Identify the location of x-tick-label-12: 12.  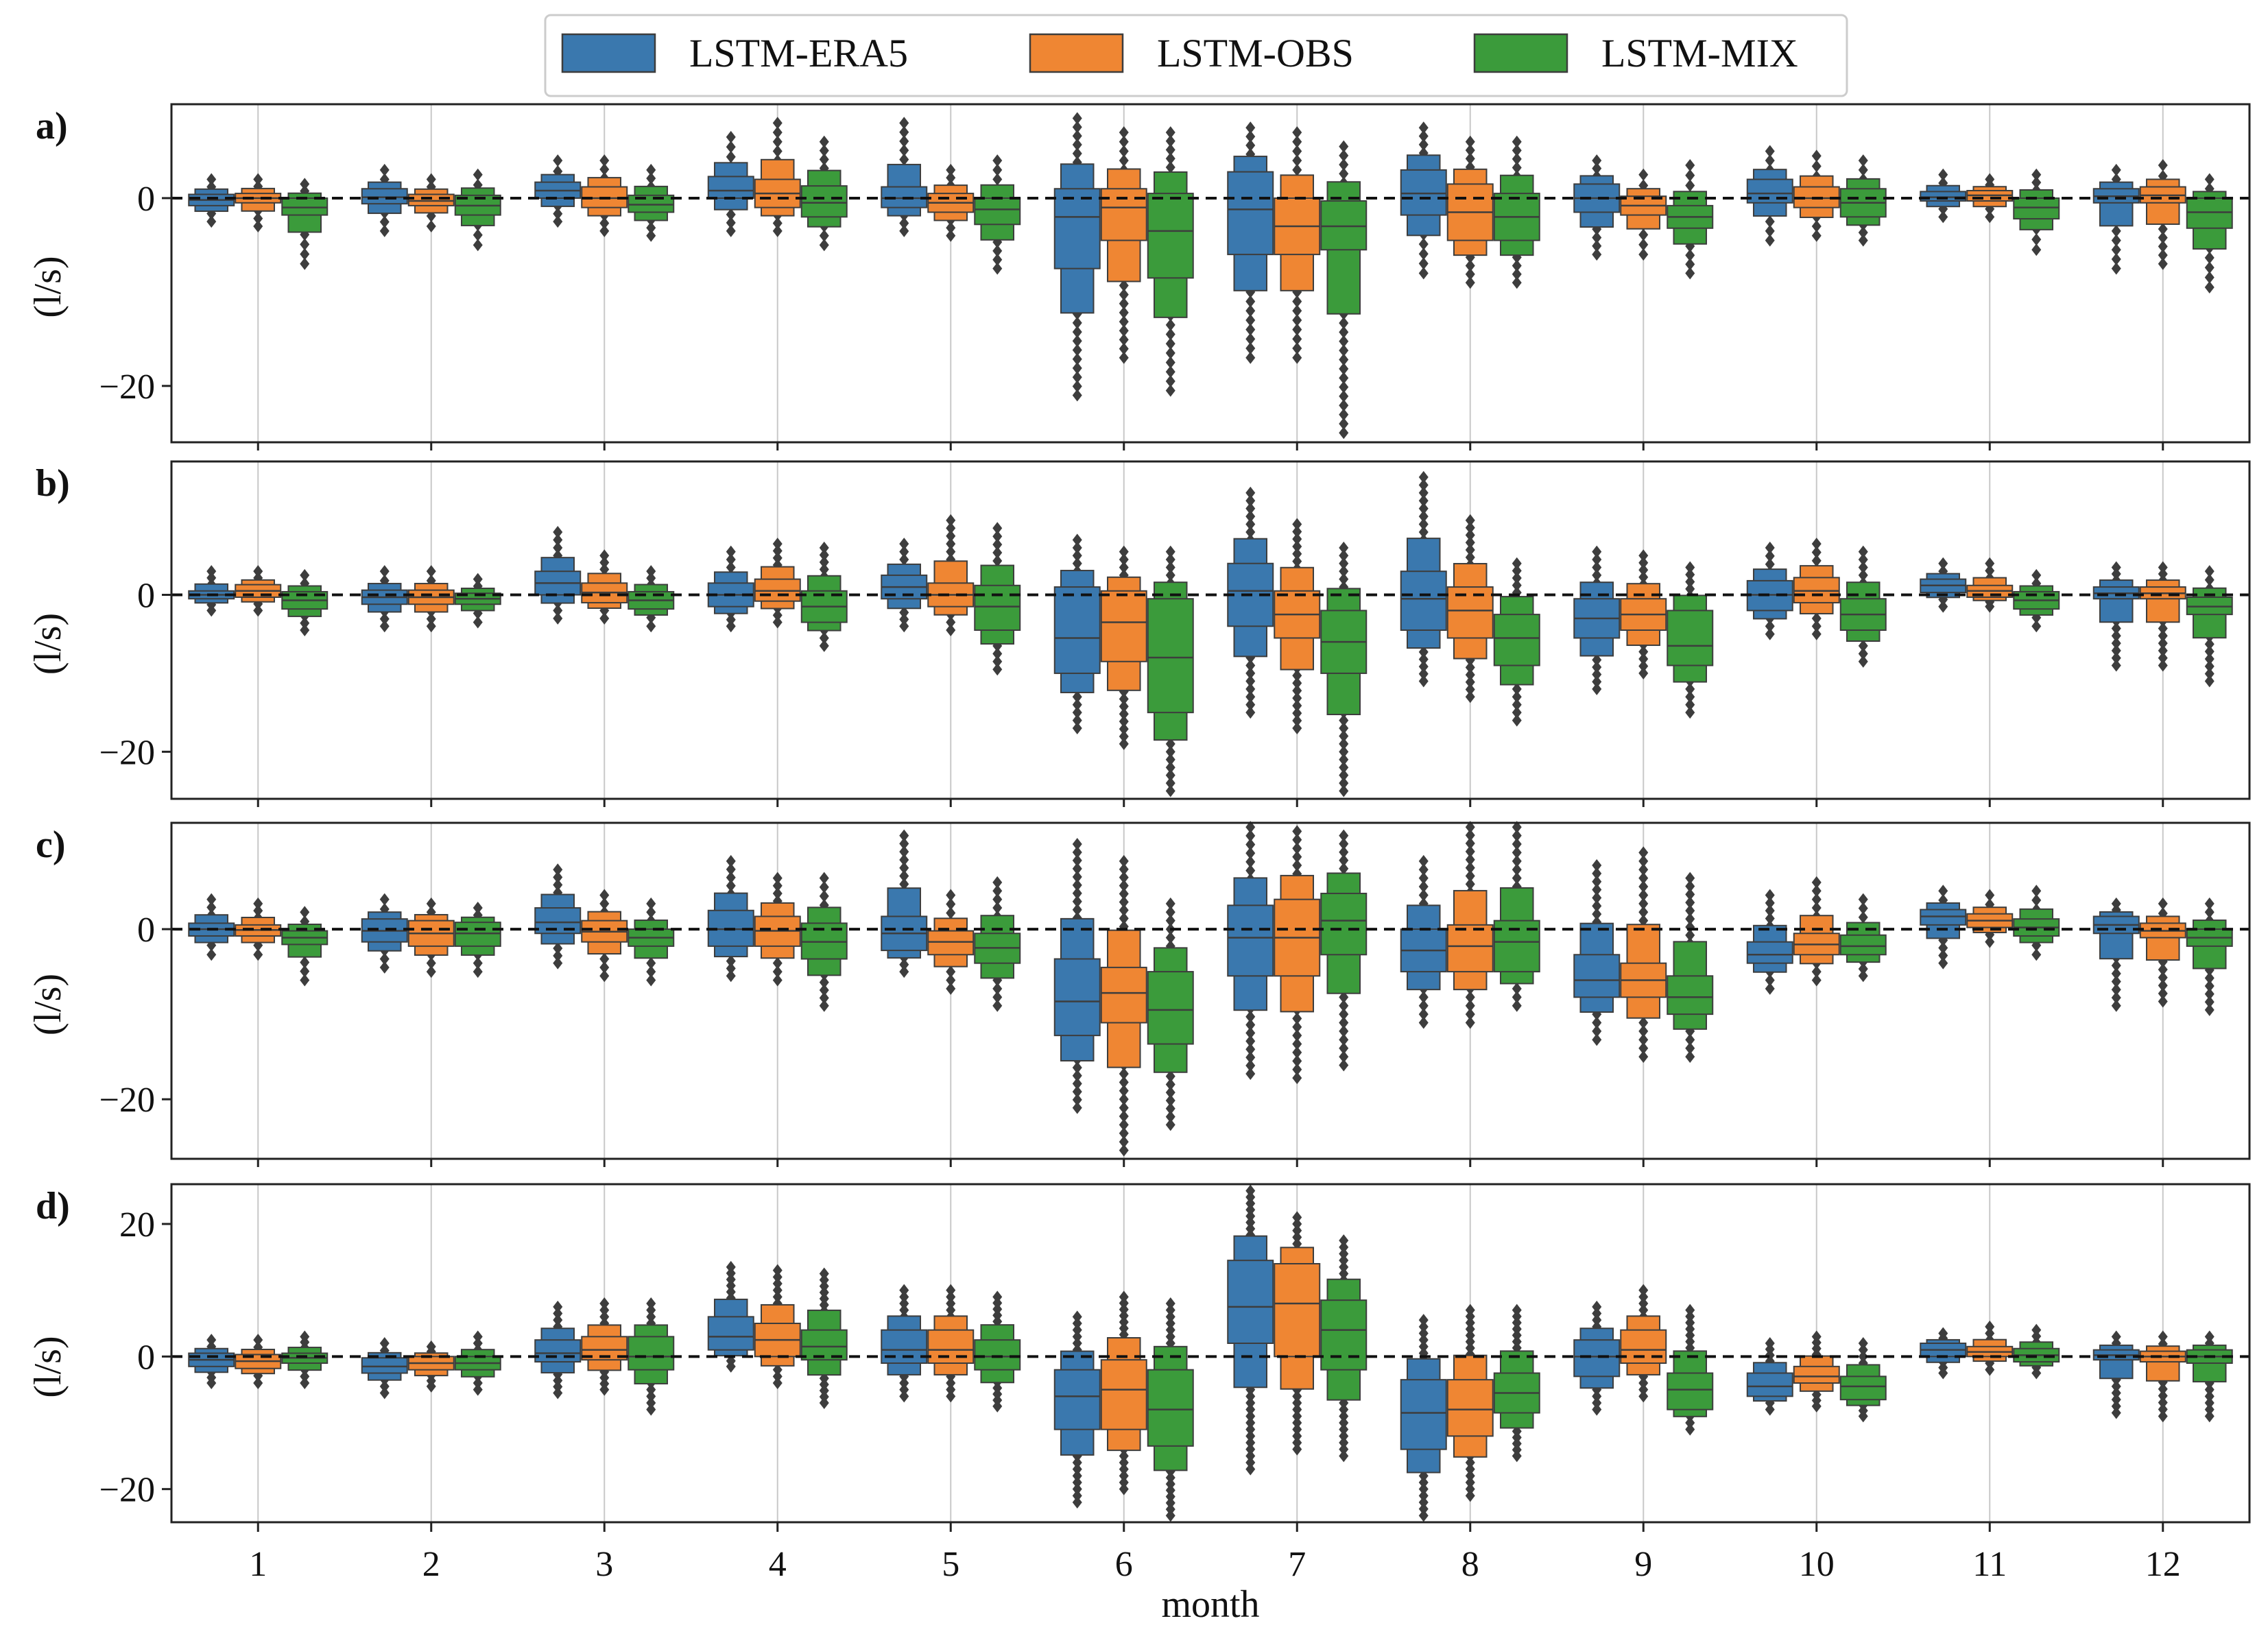
(2163, 1564).